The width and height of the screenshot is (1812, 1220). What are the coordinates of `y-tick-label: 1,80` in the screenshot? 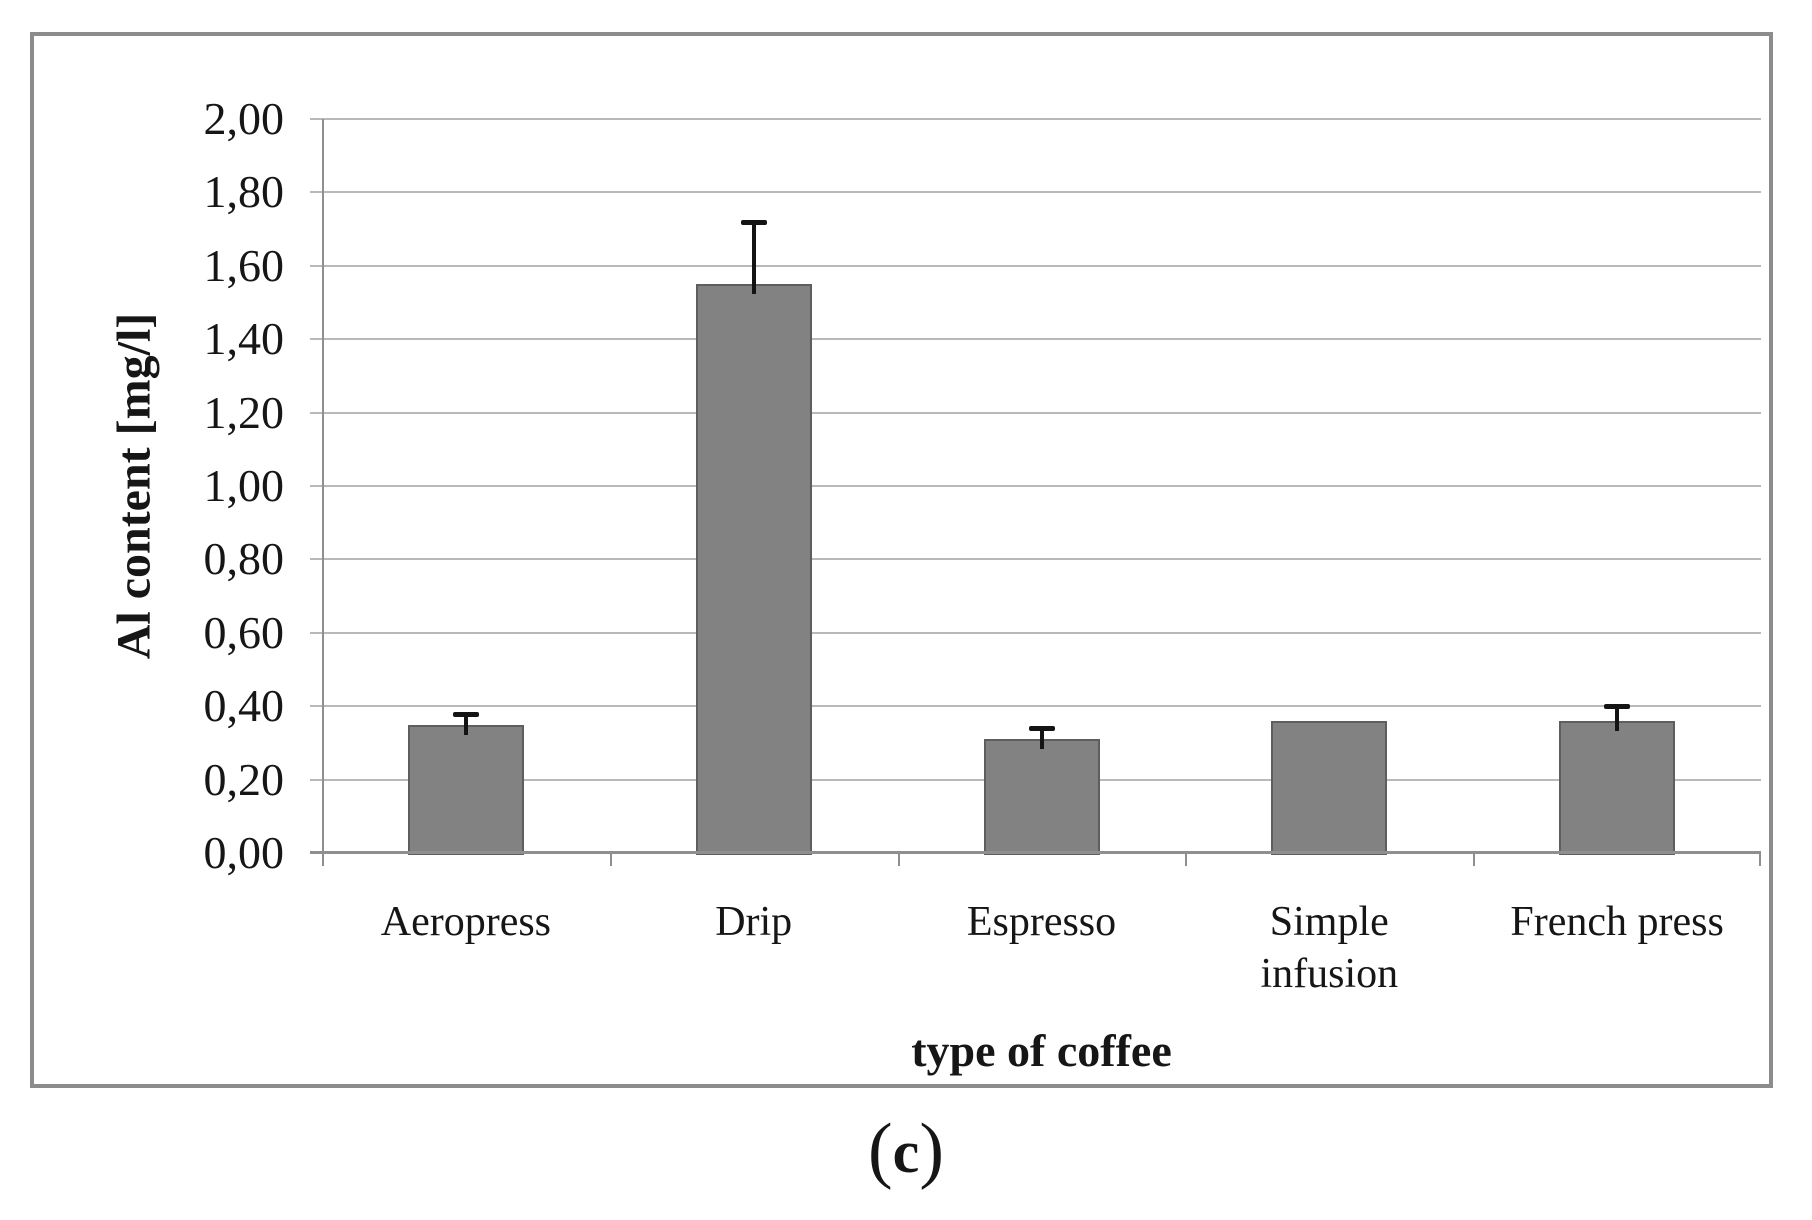 It's located at (244, 192).